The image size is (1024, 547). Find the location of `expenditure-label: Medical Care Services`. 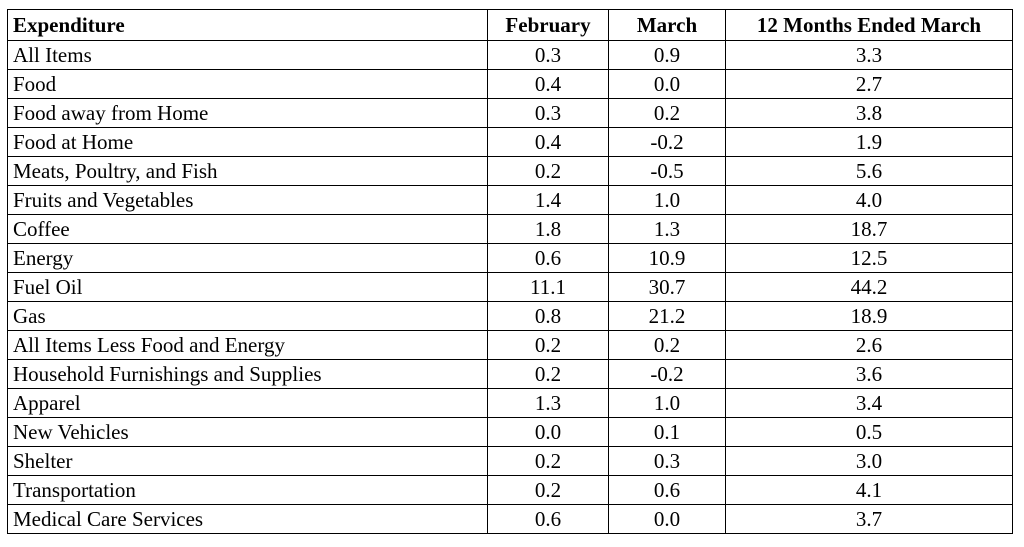

expenditure-label: Medical Care Services is located at coordinates (247, 519).